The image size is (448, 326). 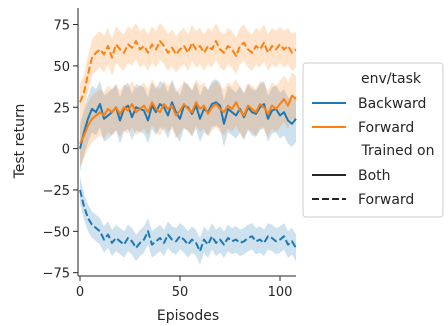 I want to click on legend-label-backward: Backward, so click(x=392, y=104).